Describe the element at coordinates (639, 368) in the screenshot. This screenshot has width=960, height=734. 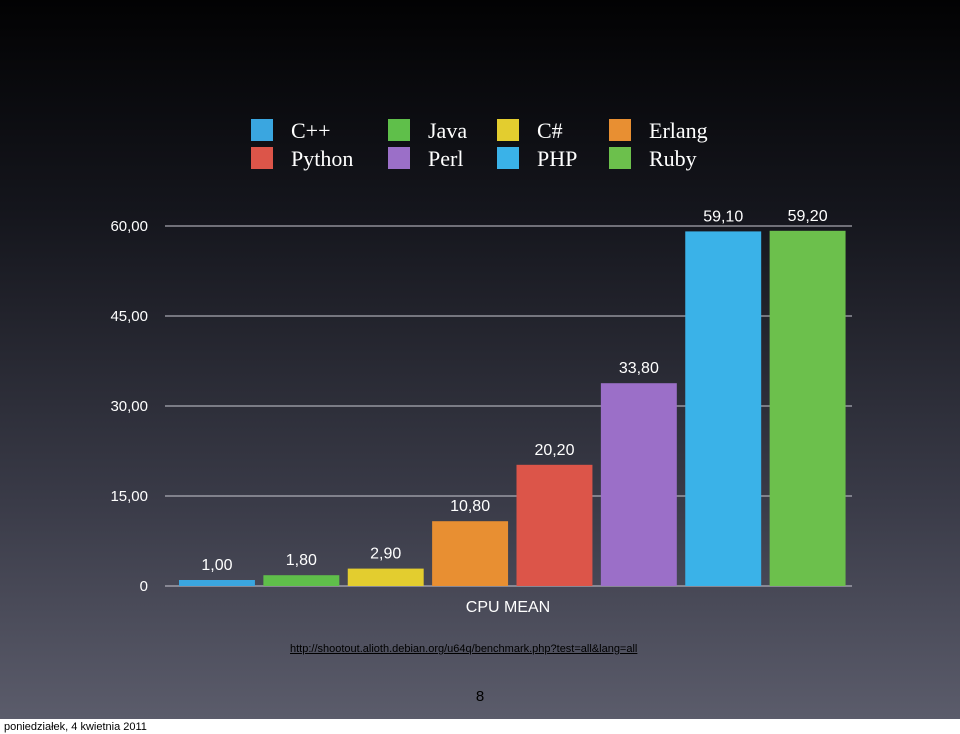
I see `data-label: 33,80` at that location.